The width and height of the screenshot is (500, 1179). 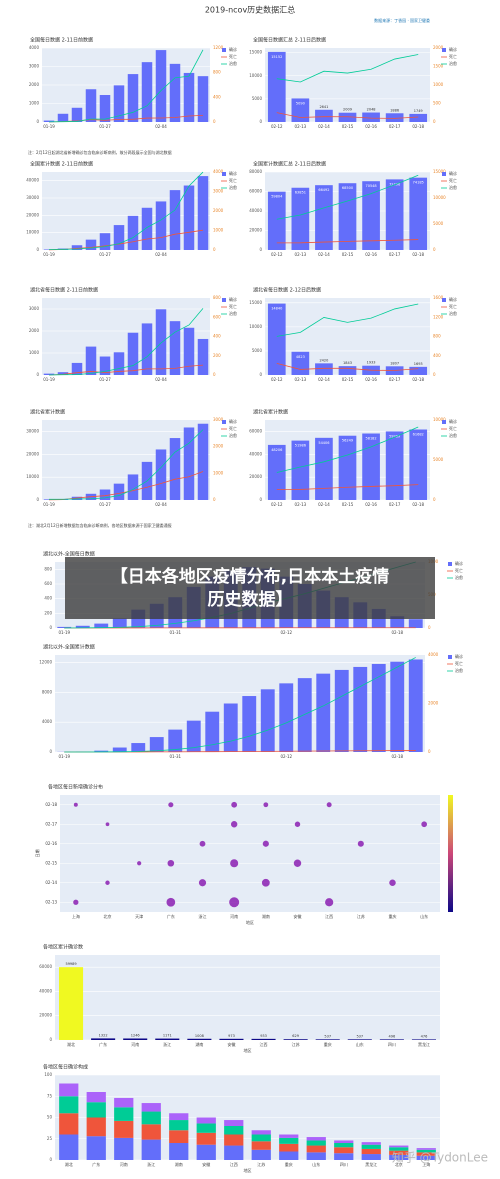 What do you see at coordinates (34, 103) in the screenshot?
I see `y-tick-label: 1000` at bounding box center [34, 103].